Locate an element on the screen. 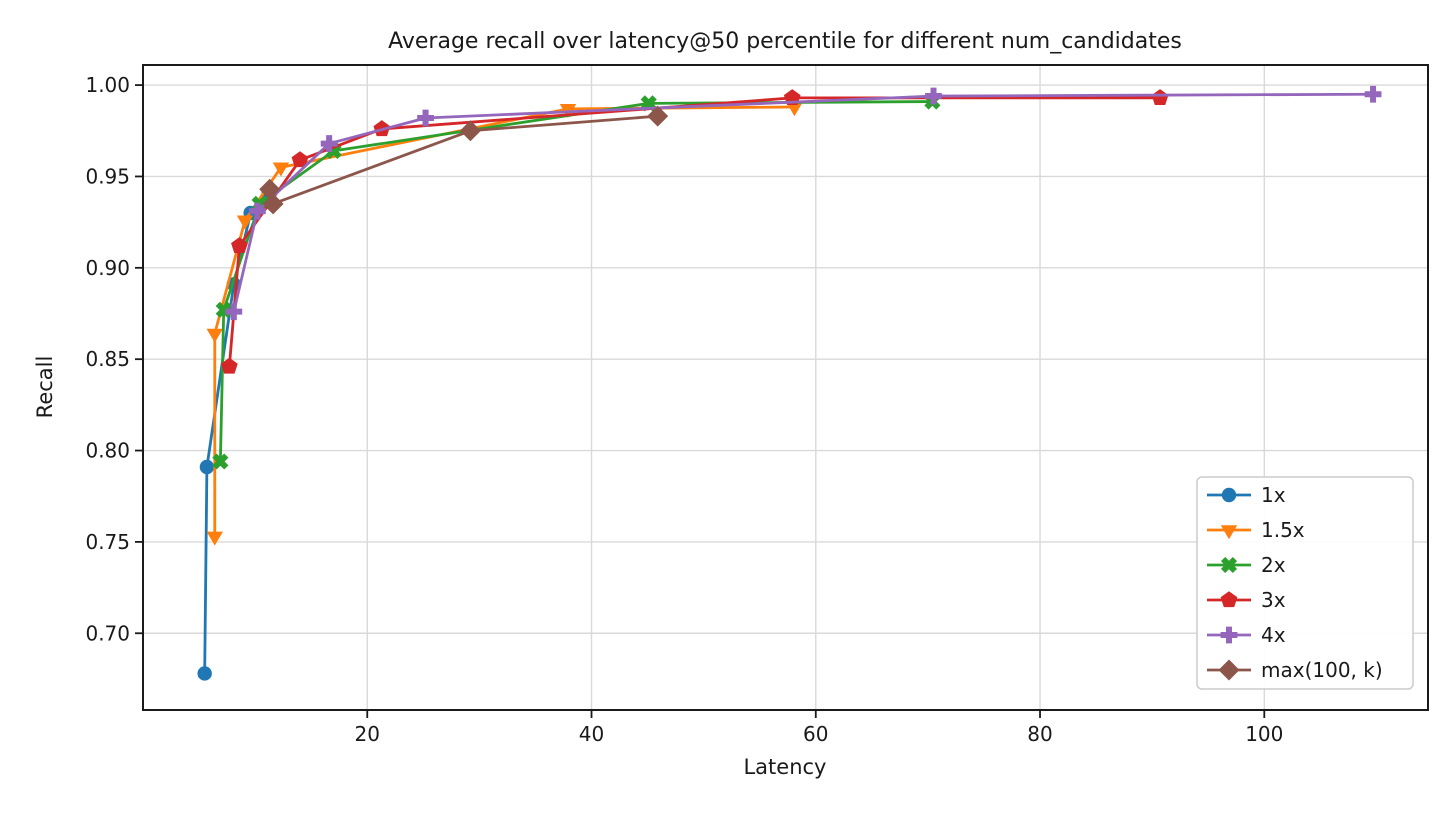 This screenshot has width=1440, height=820. x-tick-label: 80 is located at coordinates (1039, 734).